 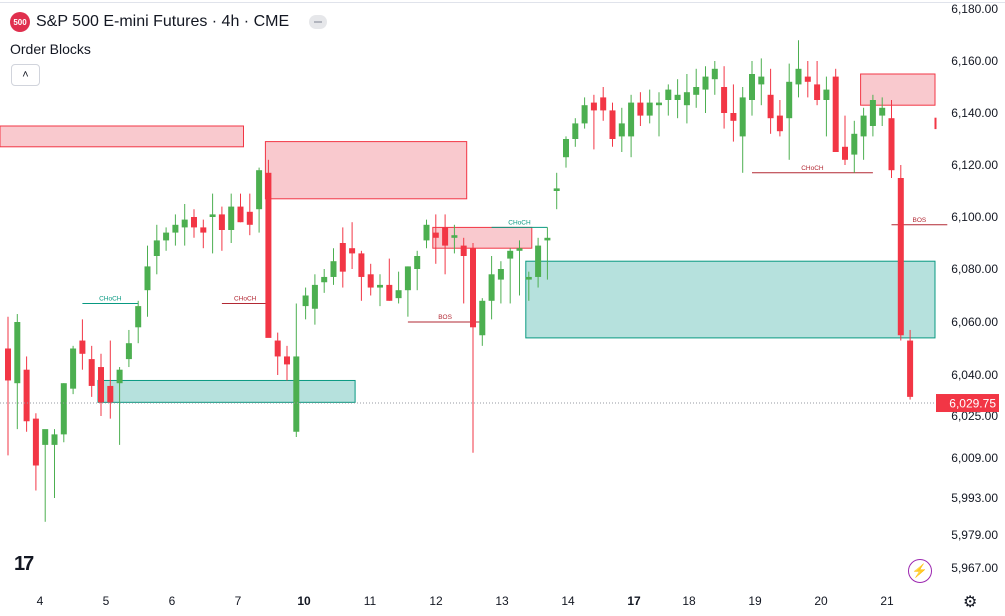 I want to click on chevron-up-icon: ˄, so click(x=25, y=75).